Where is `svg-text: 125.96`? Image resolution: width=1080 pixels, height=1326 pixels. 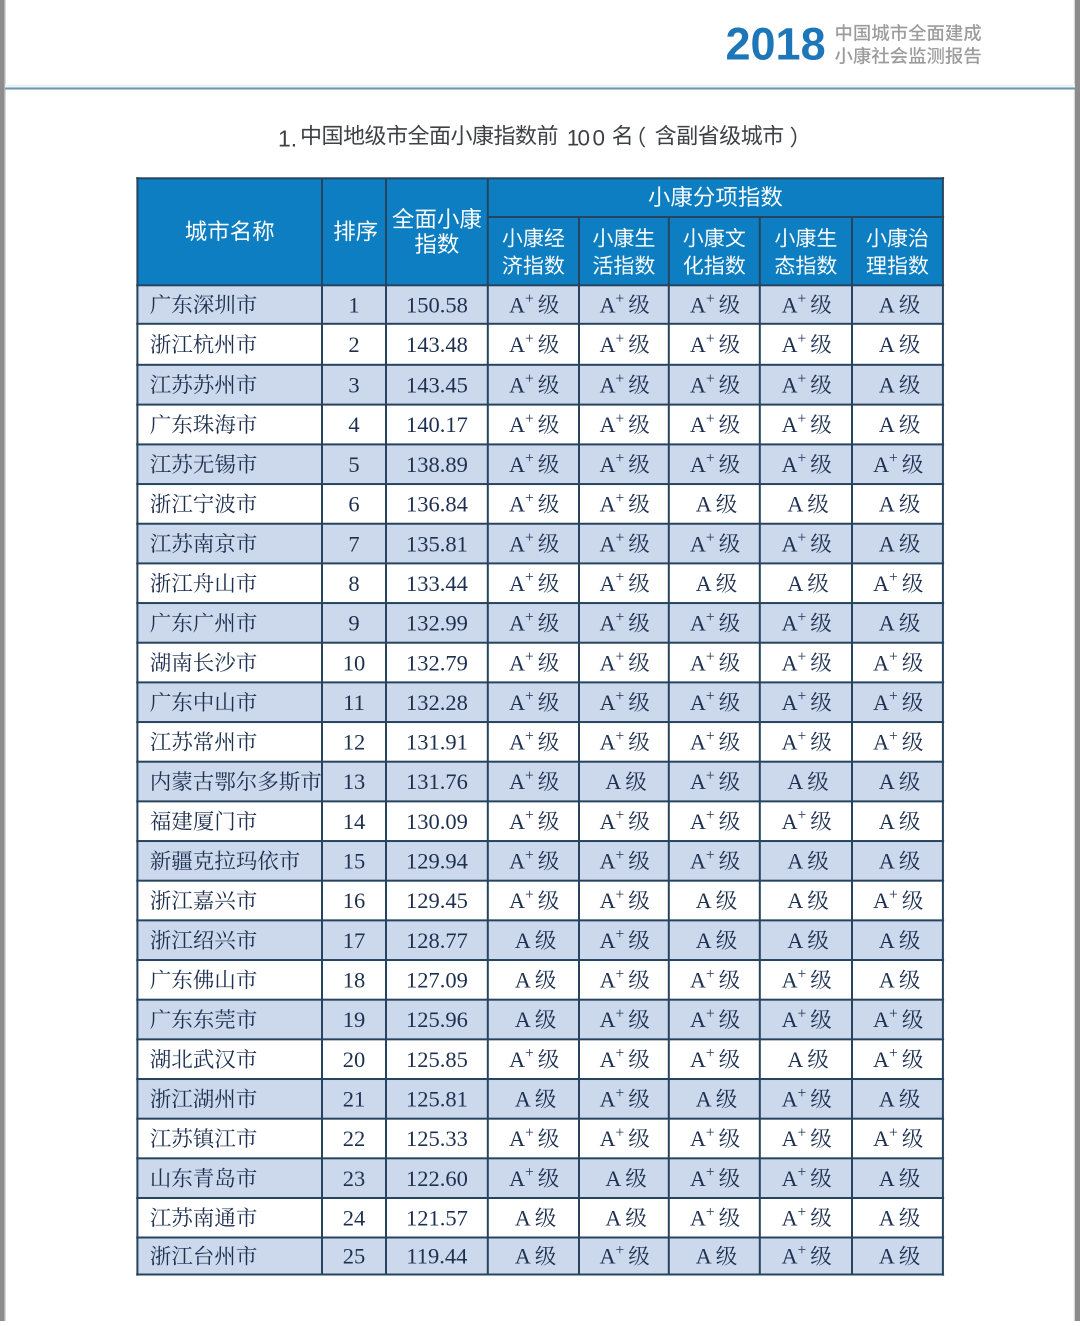
svg-text: 125.96 is located at coordinates (437, 1019).